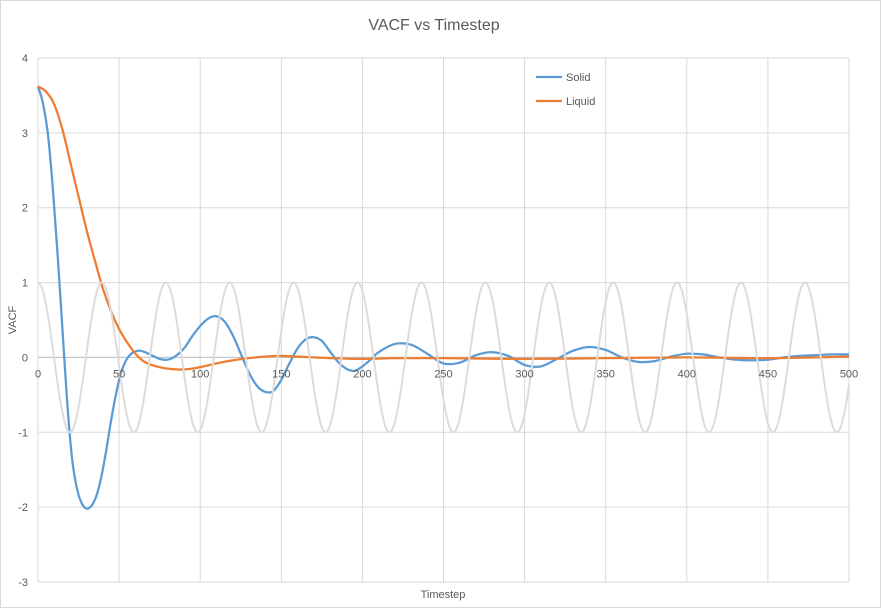  What do you see at coordinates (524, 374) in the screenshot?
I see `x-tick-label: 300` at bounding box center [524, 374].